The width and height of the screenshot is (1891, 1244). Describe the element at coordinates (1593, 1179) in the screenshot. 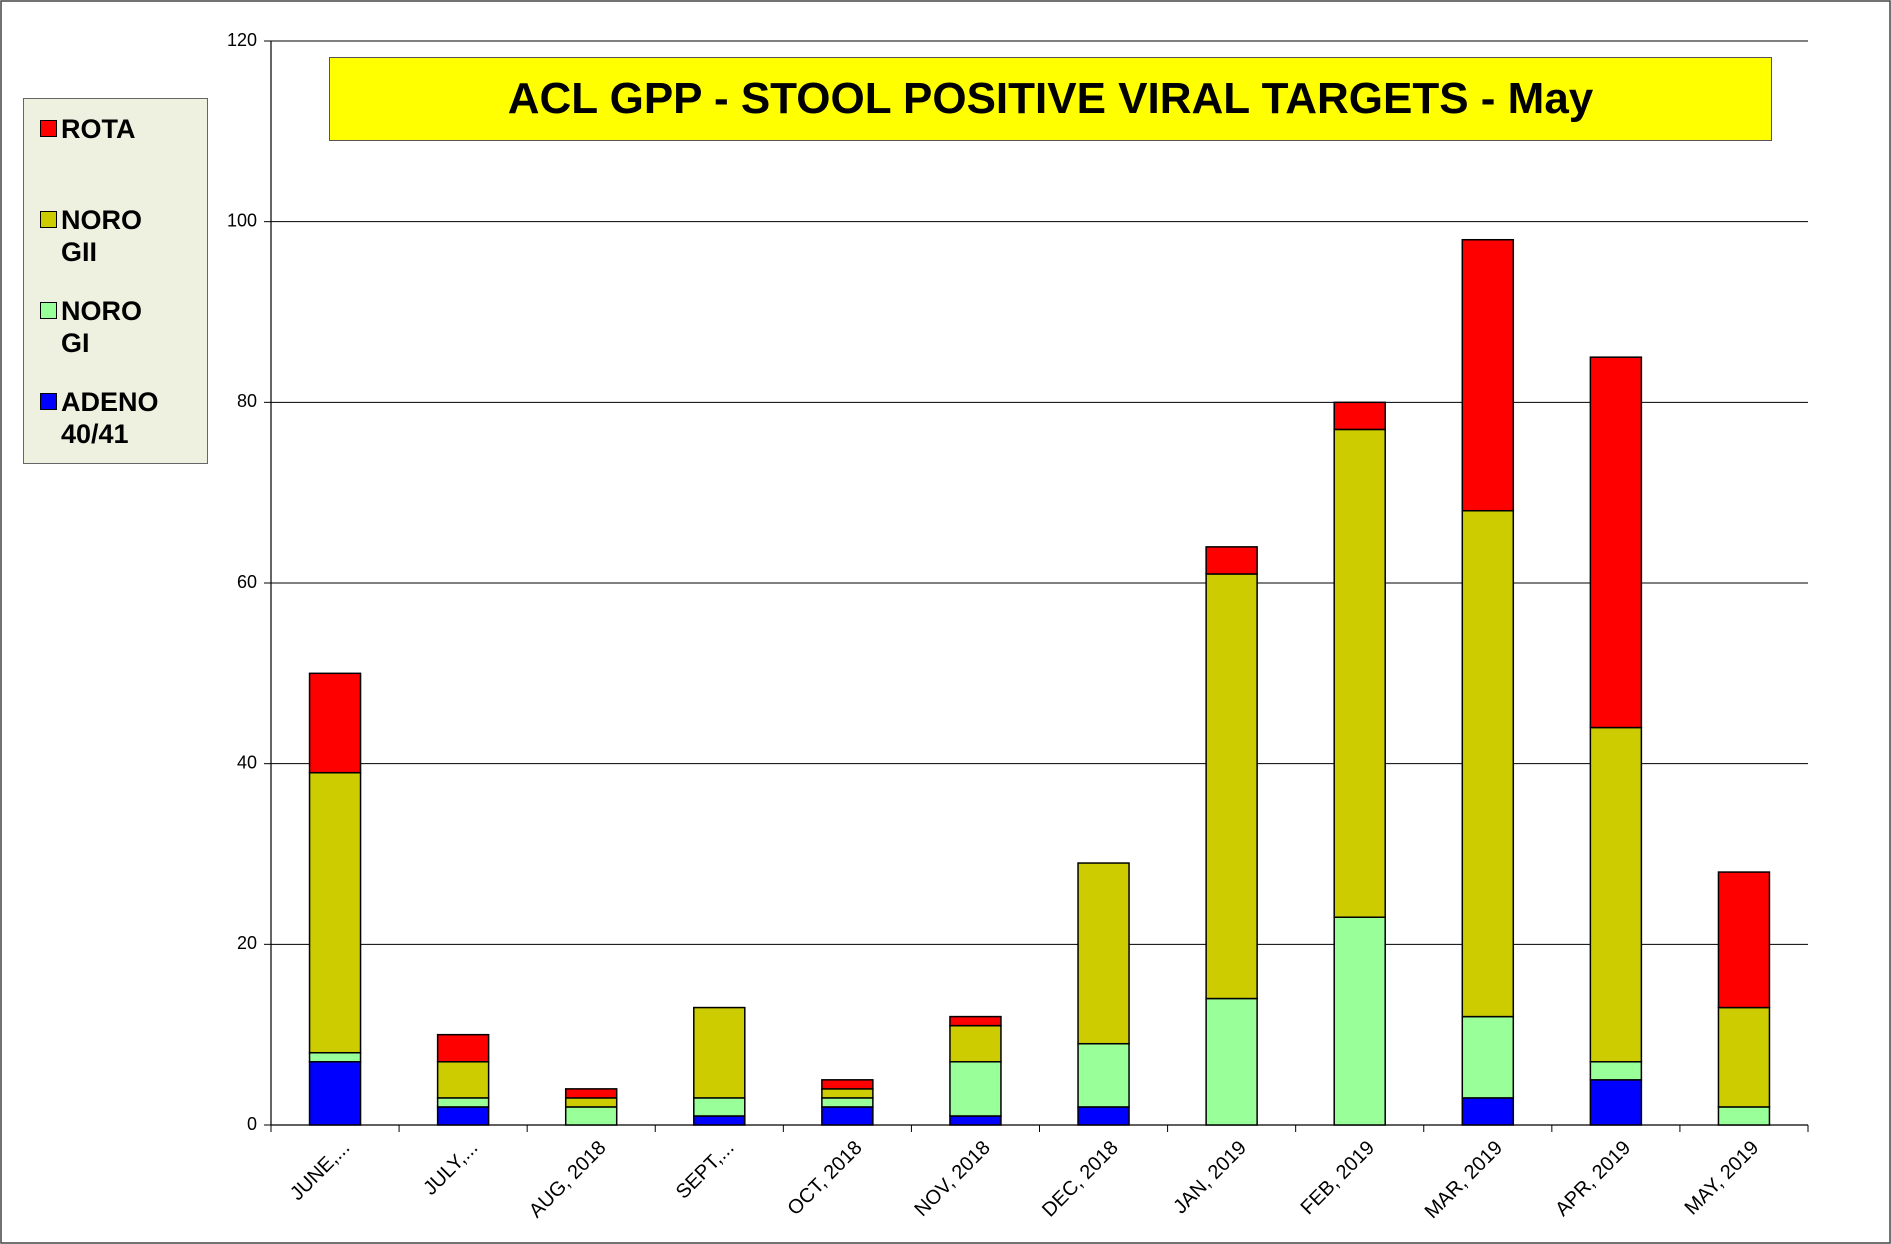

I see `x-tick-label: APR, 2019` at that location.